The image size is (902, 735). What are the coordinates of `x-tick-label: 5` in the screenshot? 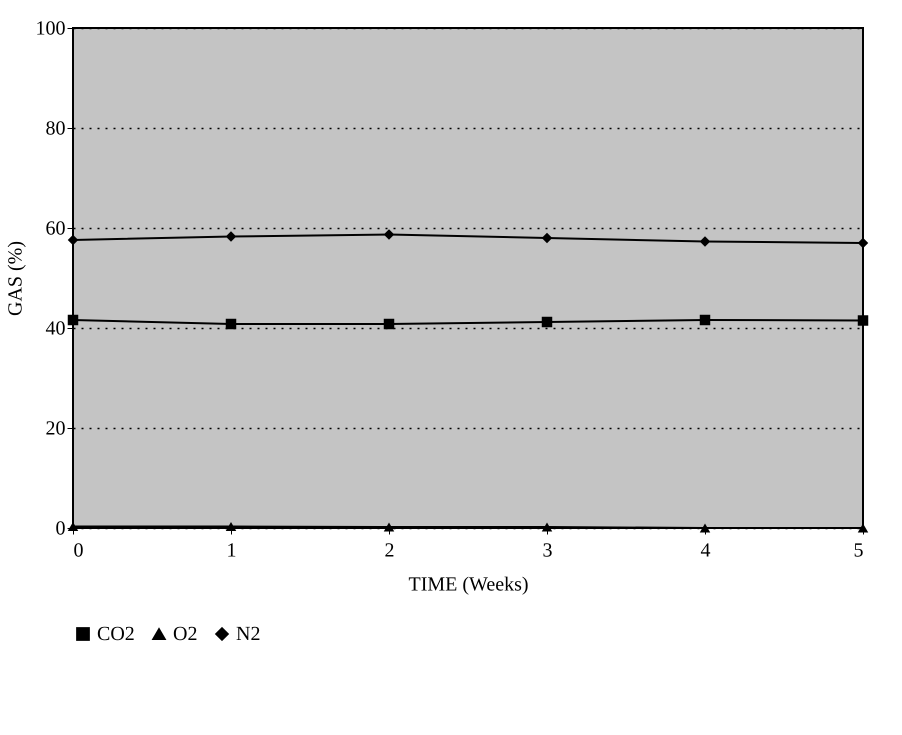 It's located at (859, 551).